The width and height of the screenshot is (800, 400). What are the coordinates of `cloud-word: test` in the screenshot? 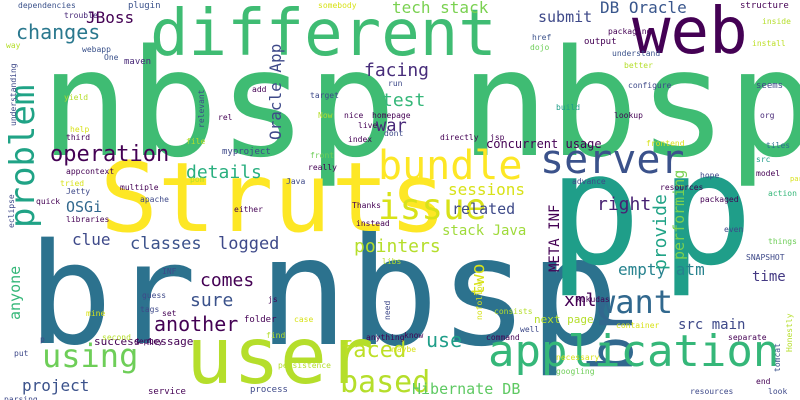 It's located at (404, 100).